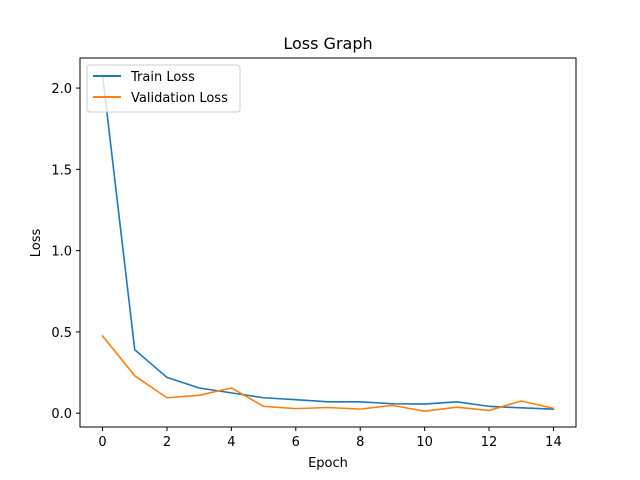 Image resolution: width=640 pixels, height=480 pixels. I want to click on legend-box, so click(163, 88).